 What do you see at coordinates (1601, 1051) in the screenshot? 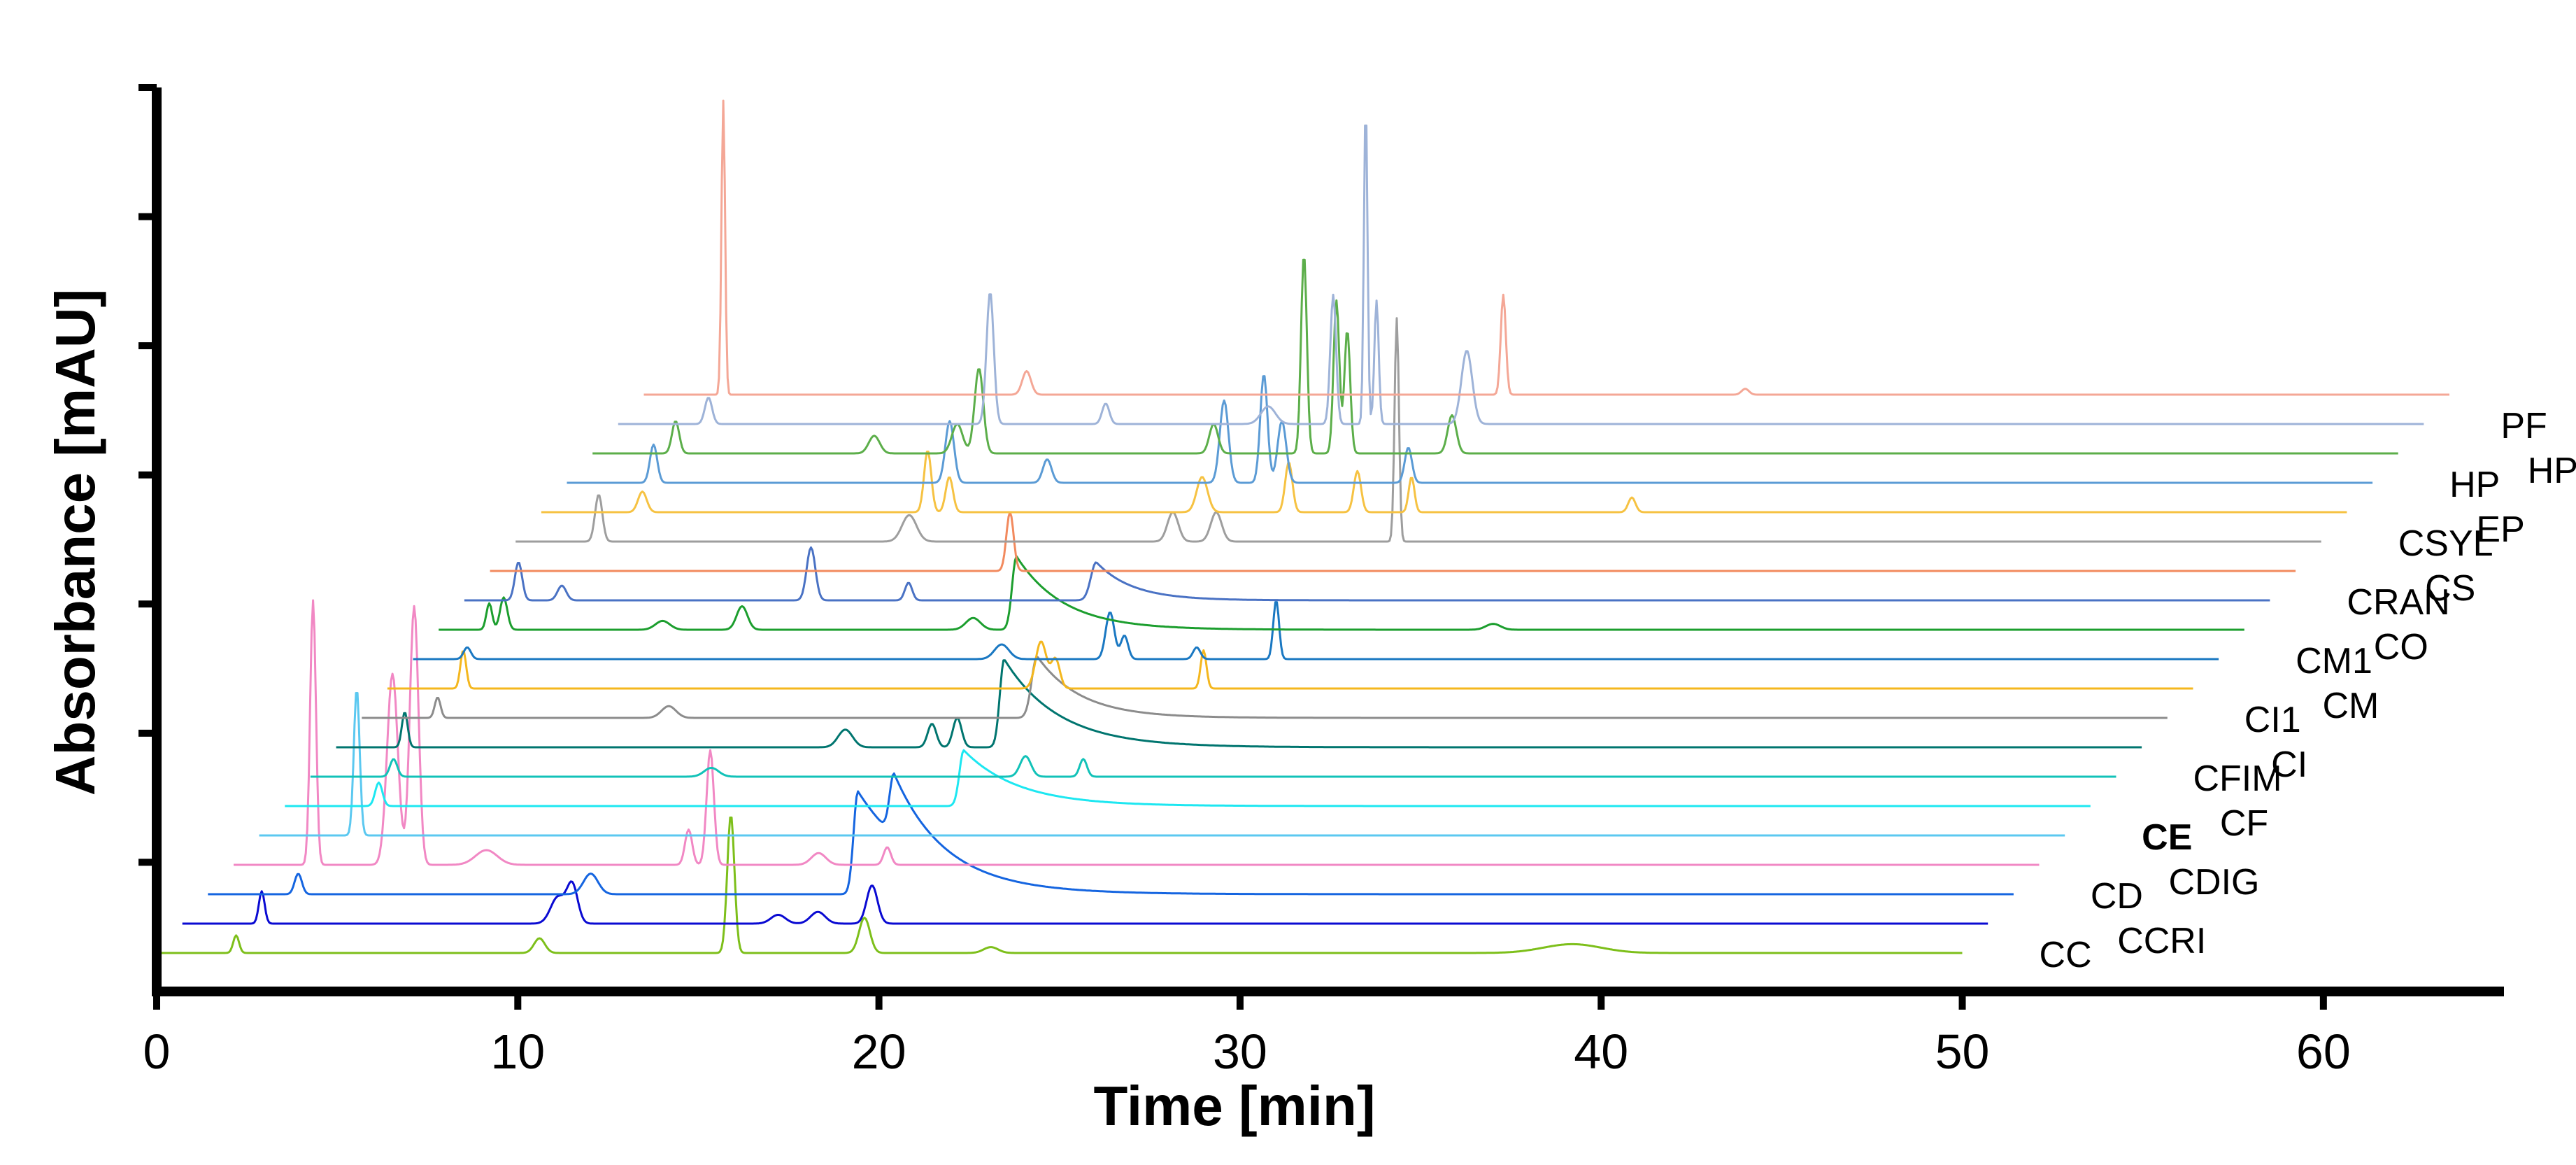
I see `x-tick-label: 40` at bounding box center [1601, 1051].